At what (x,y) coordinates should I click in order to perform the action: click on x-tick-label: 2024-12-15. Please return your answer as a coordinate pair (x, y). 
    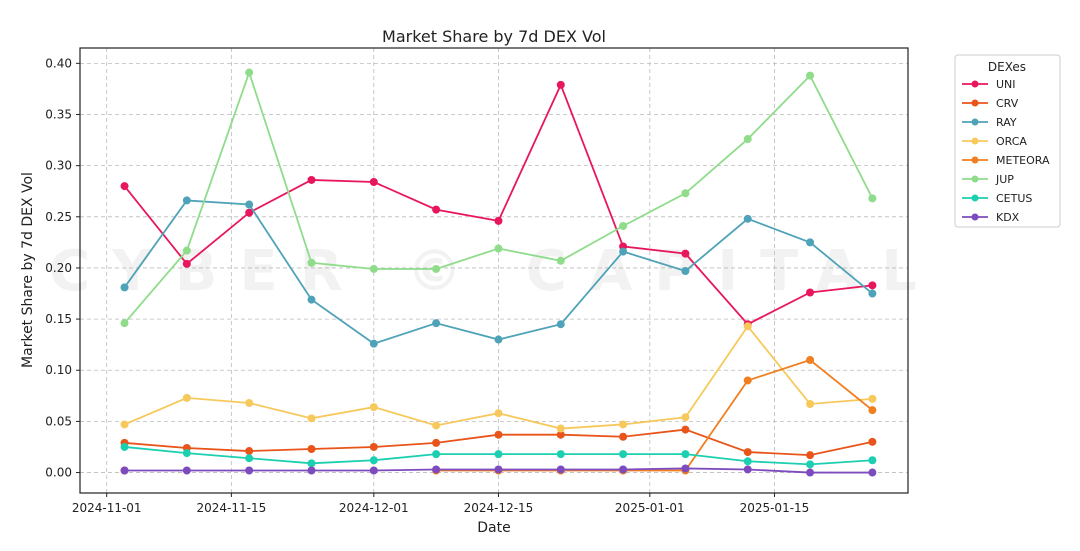
    Looking at the image, I should click on (499, 508).